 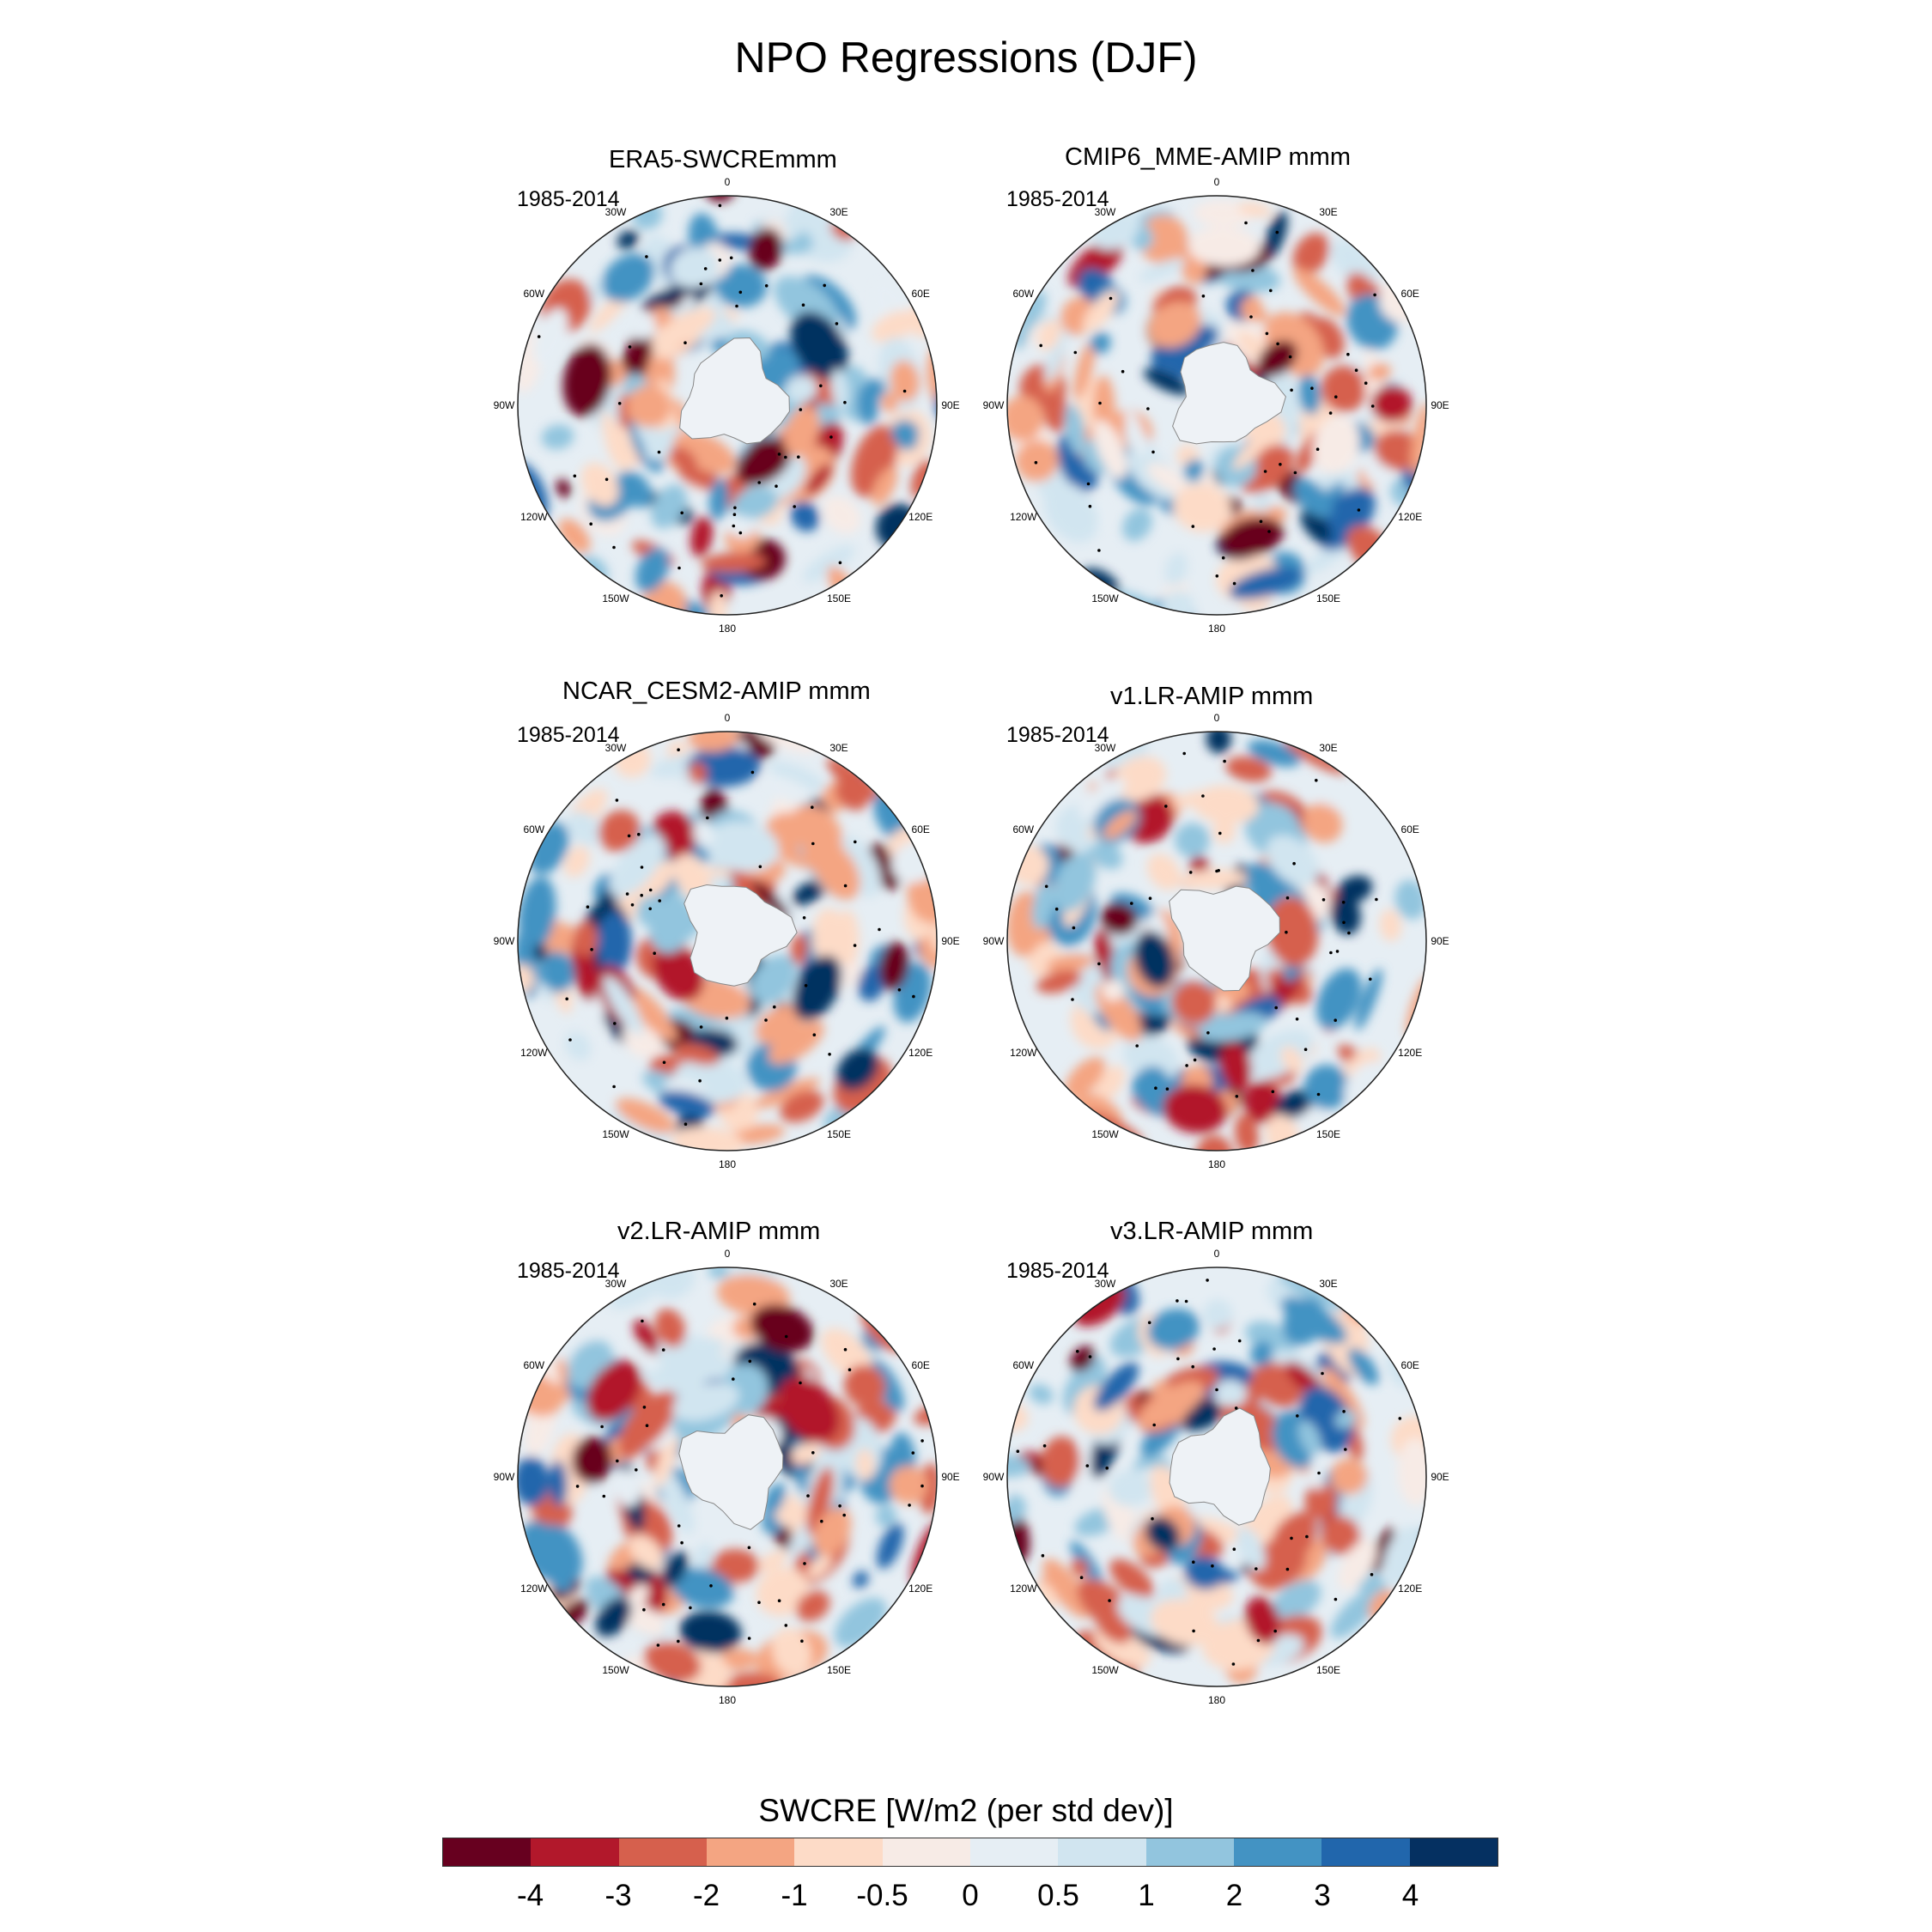 I want to click on figure-title: NPO Regressions (DJF), so click(x=966, y=58).